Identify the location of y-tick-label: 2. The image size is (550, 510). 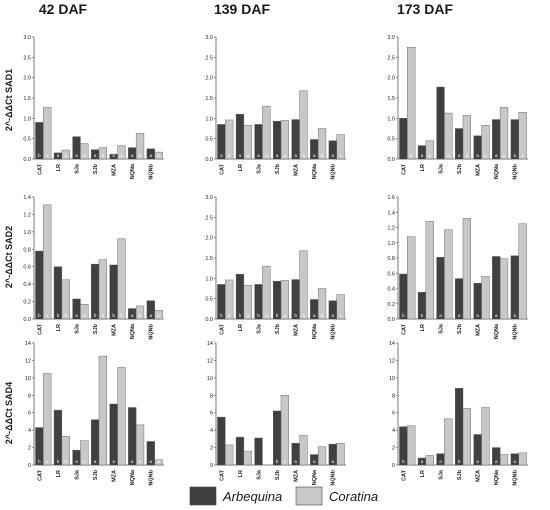
(211, 449).